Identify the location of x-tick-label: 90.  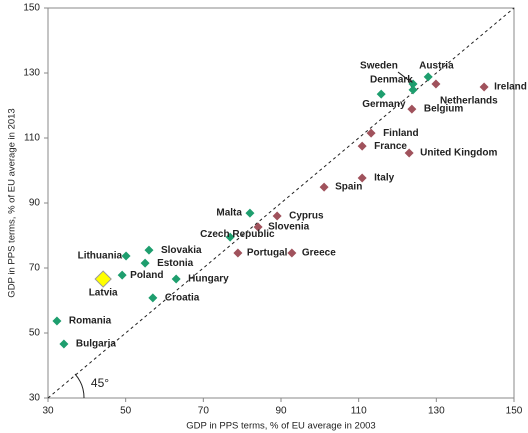
(281, 411).